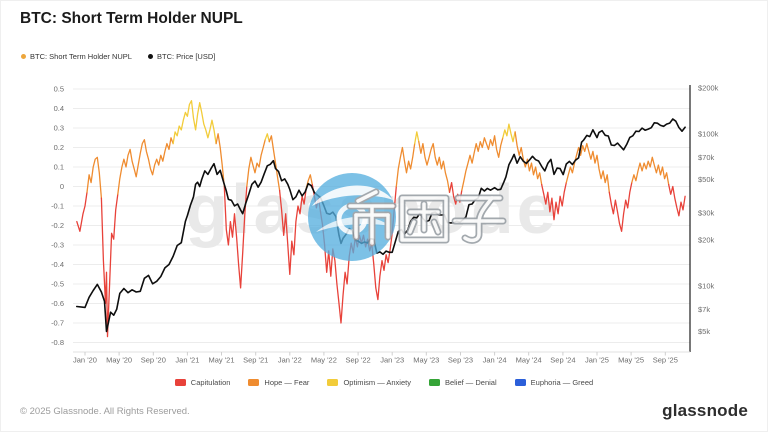 The image size is (768, 432). I want to click on svg-text: $50k, so click(706, 179).